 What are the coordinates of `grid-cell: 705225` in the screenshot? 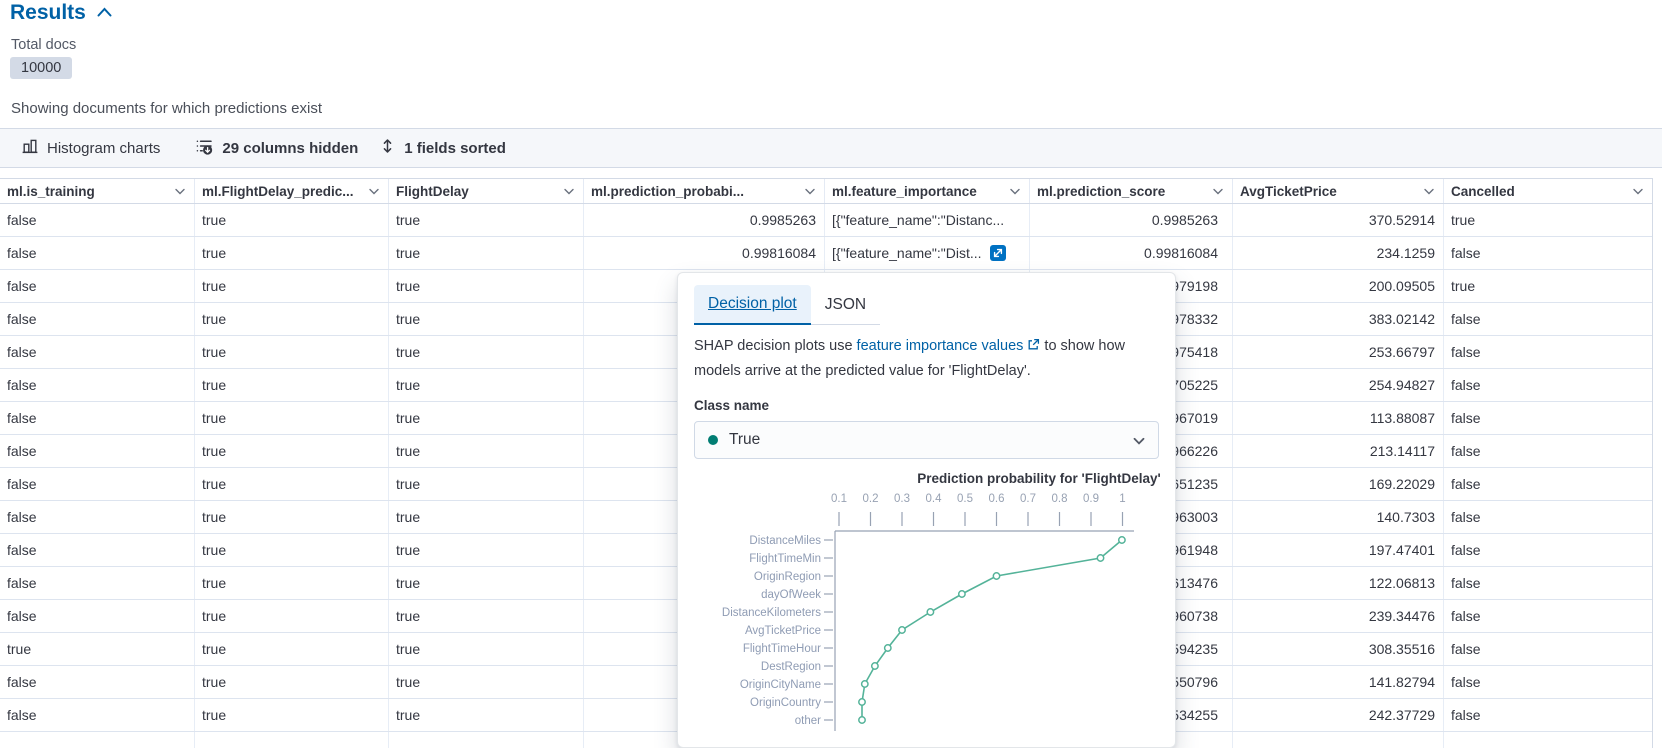 It's located at (1131, 385).